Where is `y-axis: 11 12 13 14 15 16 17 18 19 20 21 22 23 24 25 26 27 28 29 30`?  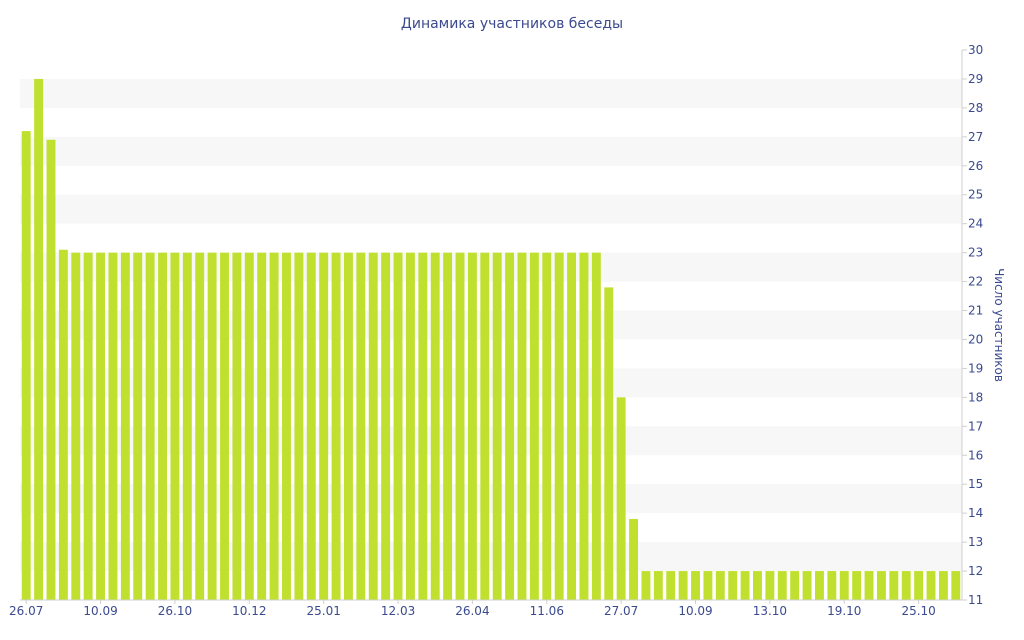 y-axis: 11 12 13 14 15 16 17 18 19 20 21 22 23 24 25 26 27 28 29 30 is located at coordinates (972, 325).